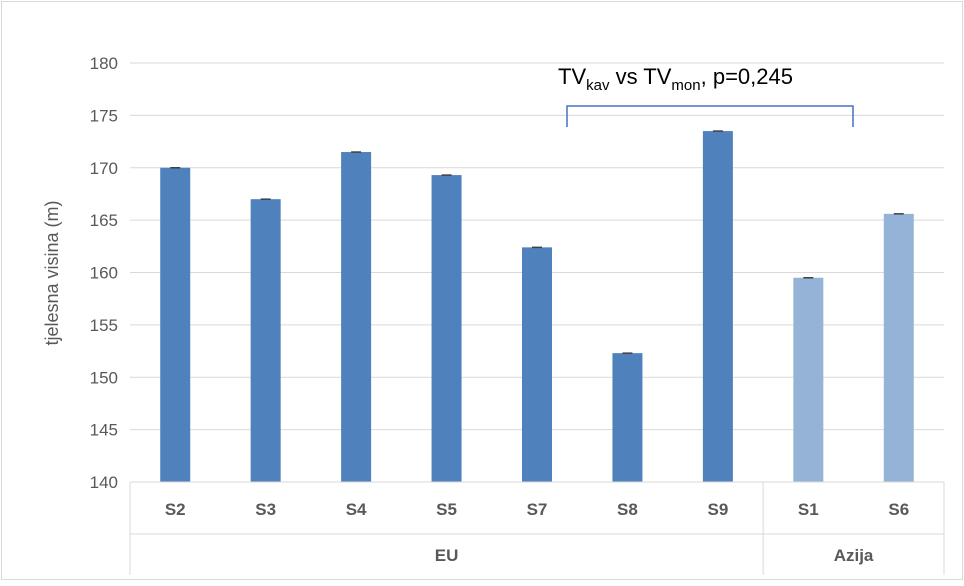 This screenshot has width=964, height=586. What do you see at coordinates (447, 555) in the screenshot?
I see `group-label: EU` at bounding box center [447, 555].